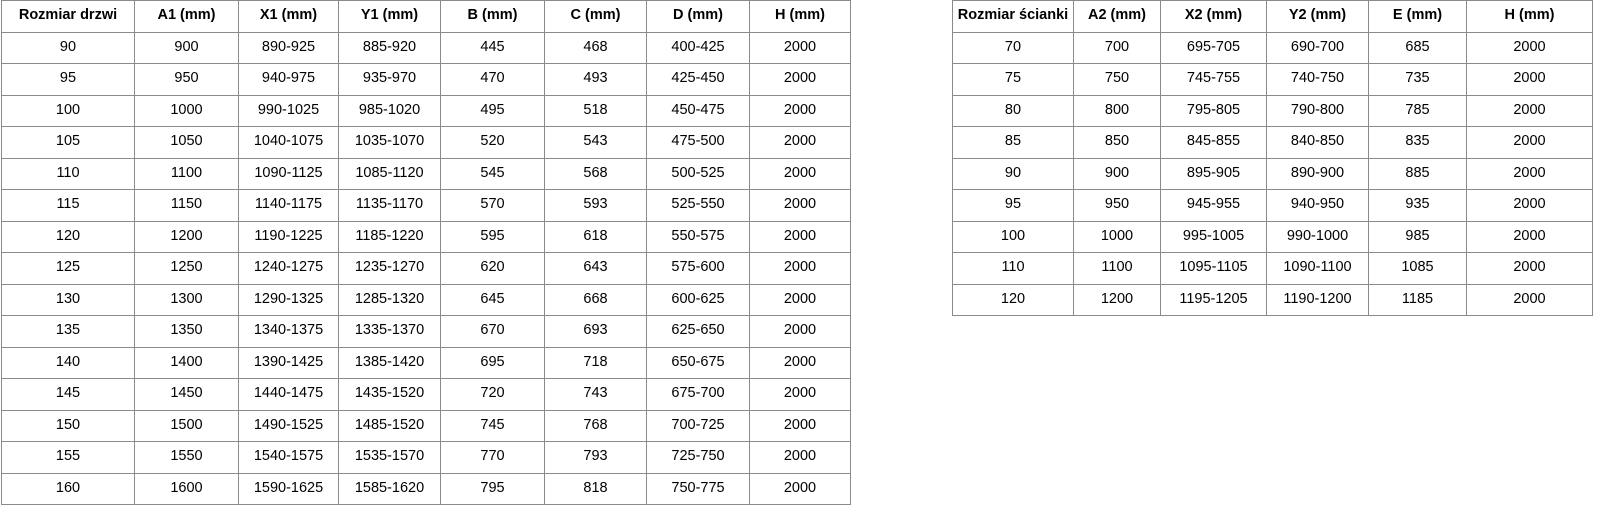  Describe the element at coordinates (1317, 16) in the screenshot. I see `column-header-y2: Y2 (mm)` at that location.